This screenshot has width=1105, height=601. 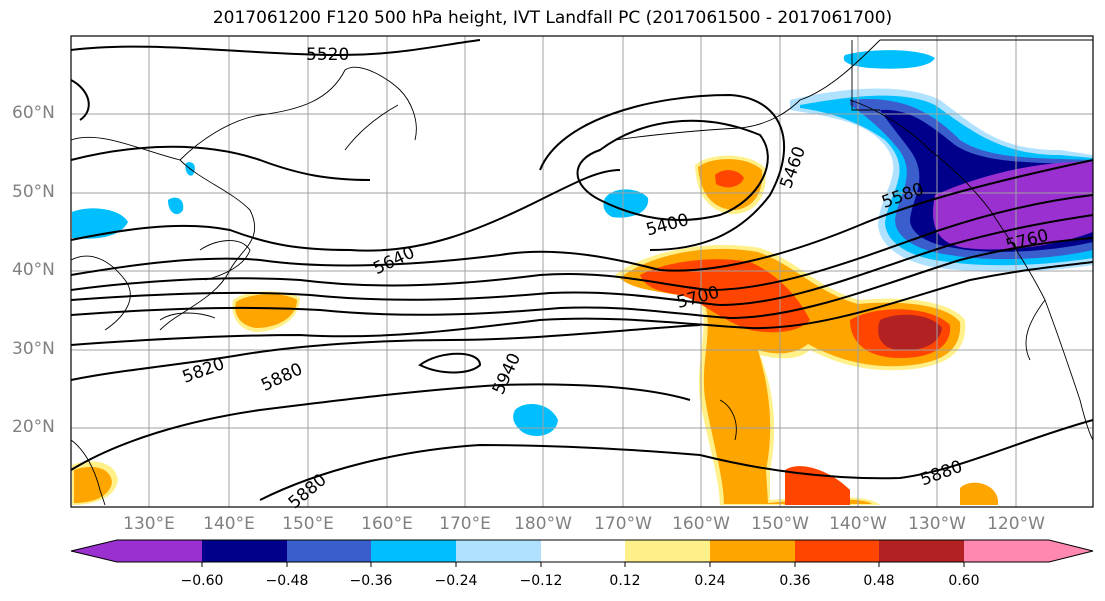 What do you see at coordinates (623, 524) in the screenshot?
I see `lon-label-170w: 170°W` at bounding box center [623, 524].